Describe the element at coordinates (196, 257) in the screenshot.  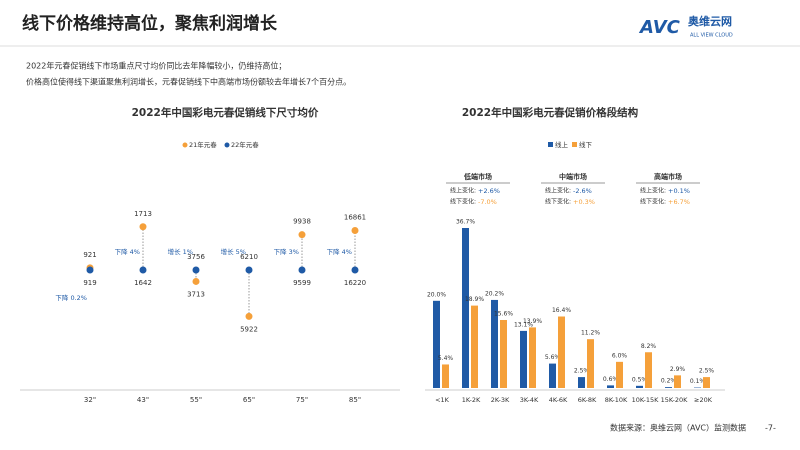
I see `value-label: 3756` at that location.